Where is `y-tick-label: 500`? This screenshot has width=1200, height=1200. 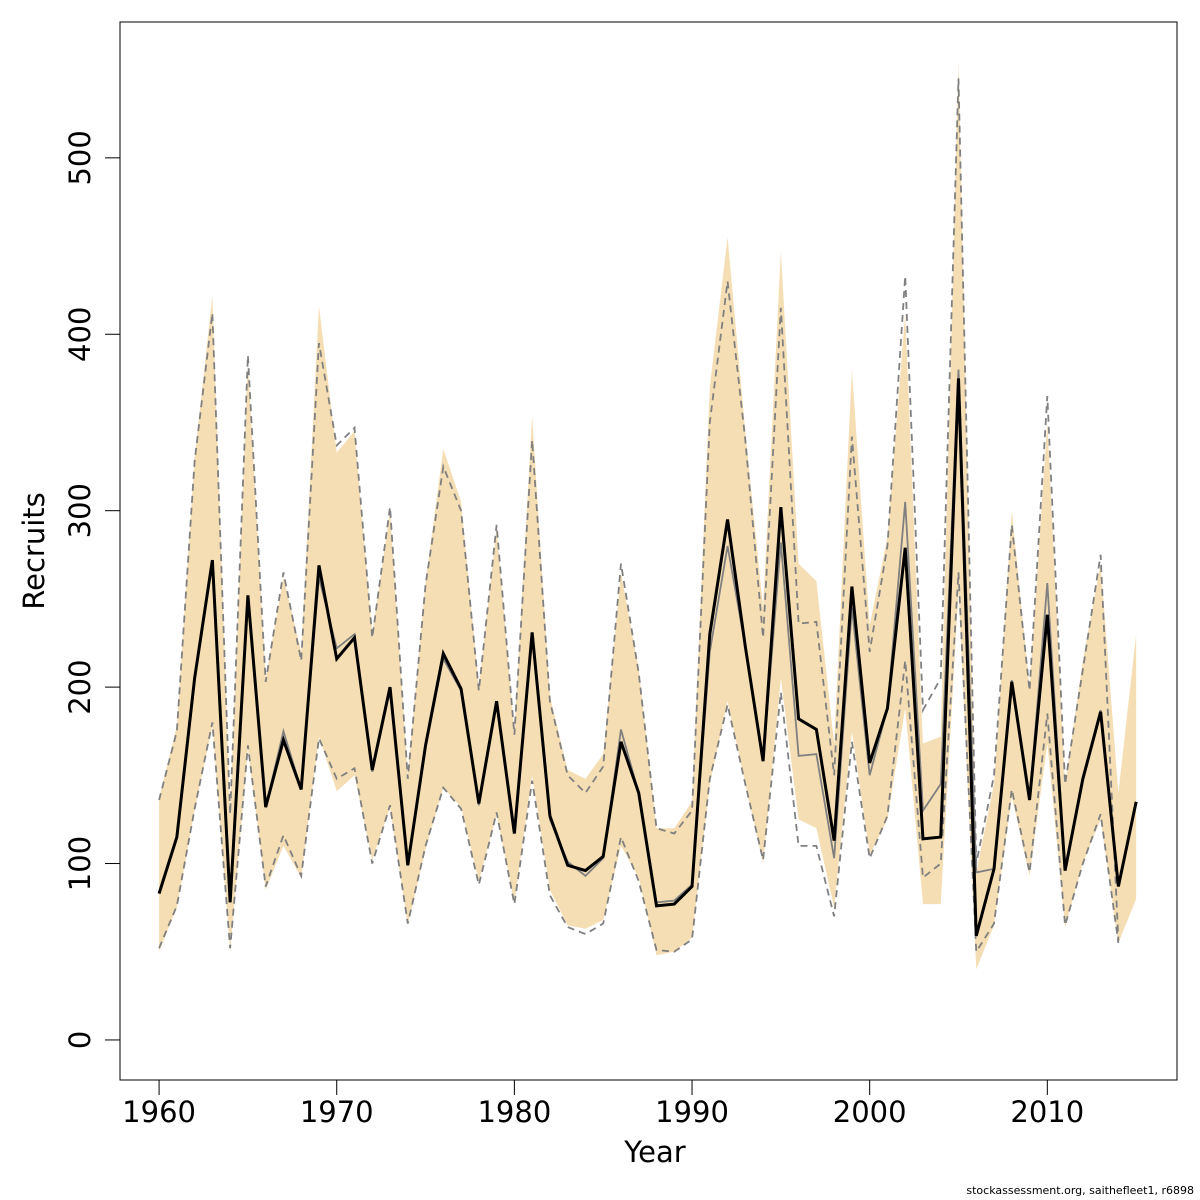
y-tick-label: 500 is located at coordinates (80, 157).